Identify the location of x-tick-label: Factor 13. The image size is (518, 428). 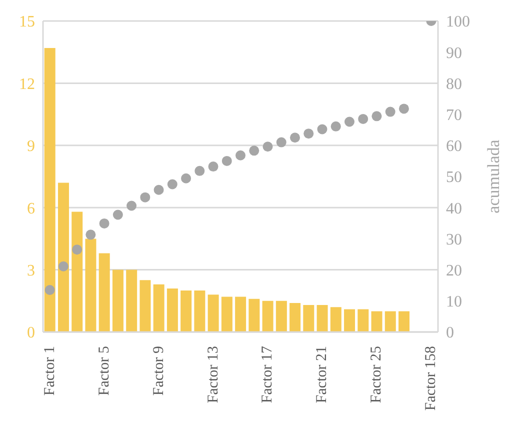
(213, 375).